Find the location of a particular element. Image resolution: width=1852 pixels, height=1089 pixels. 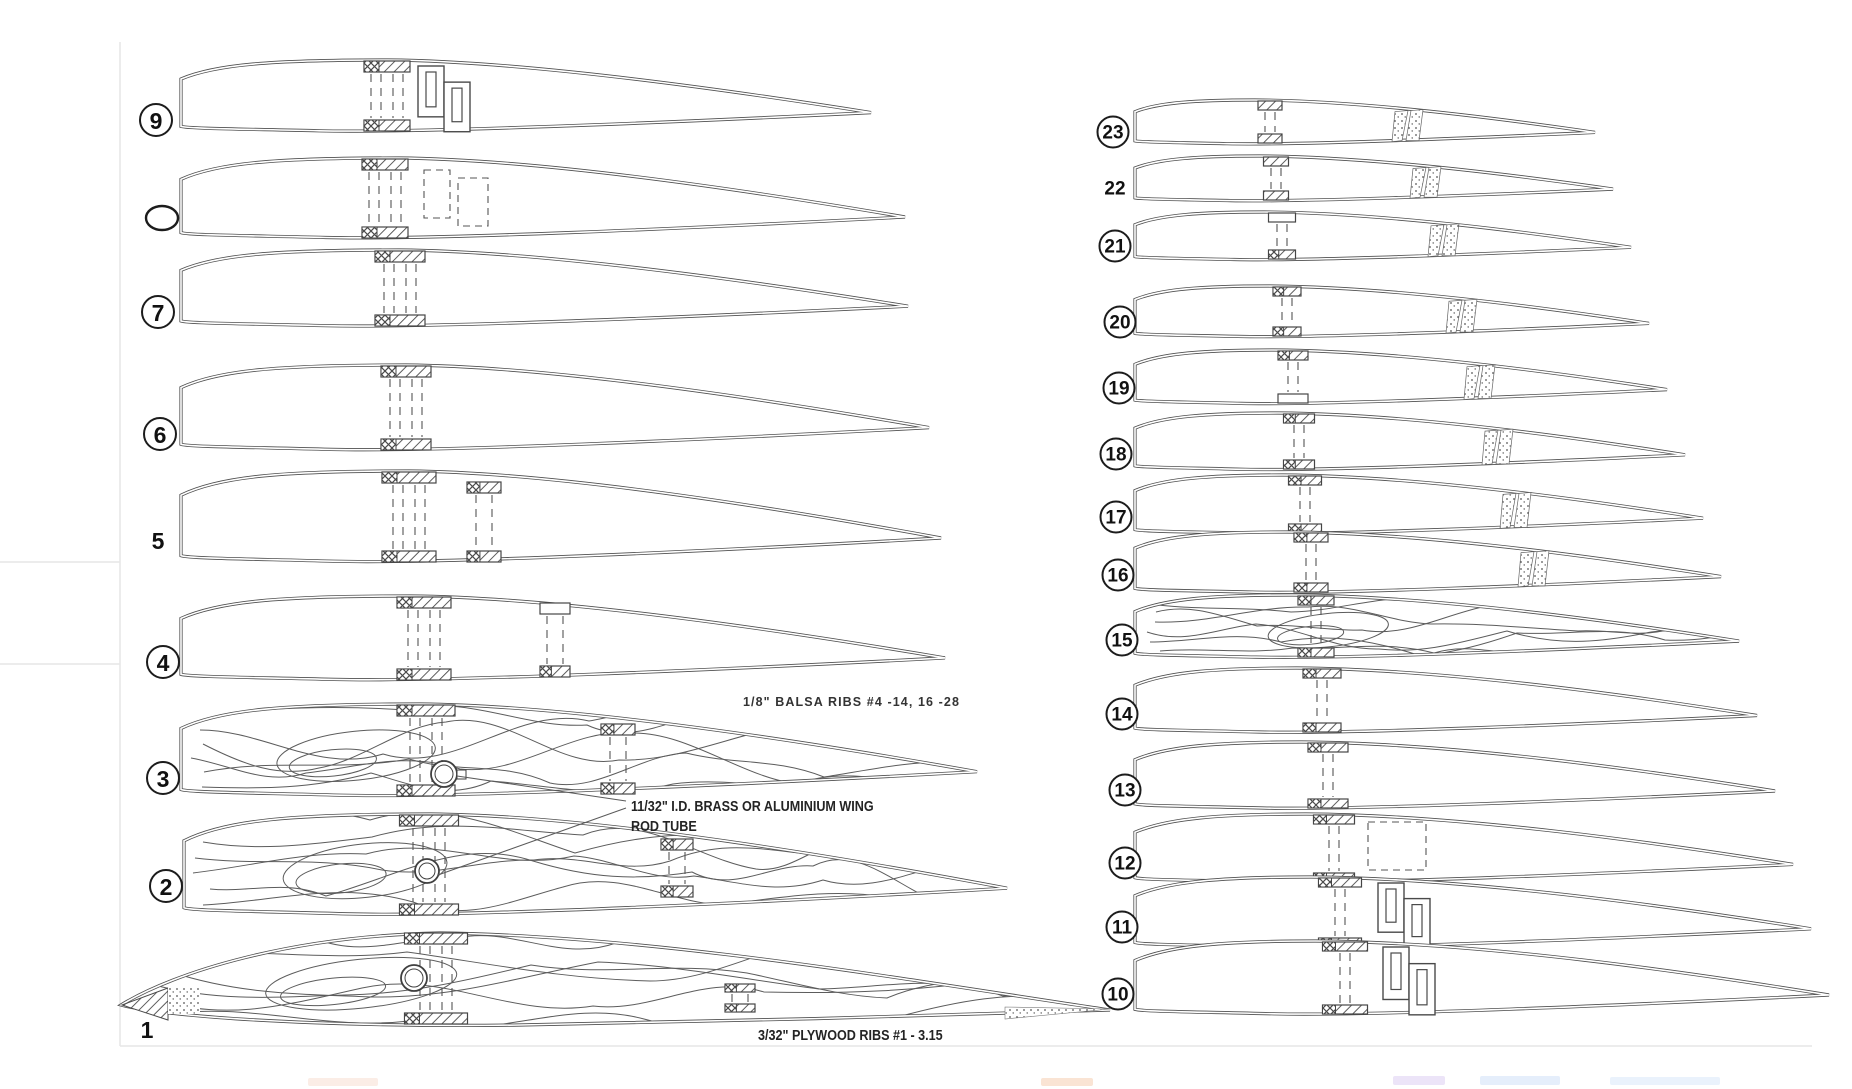

rib-label-4: 4 is located at coordinates (163, 662).